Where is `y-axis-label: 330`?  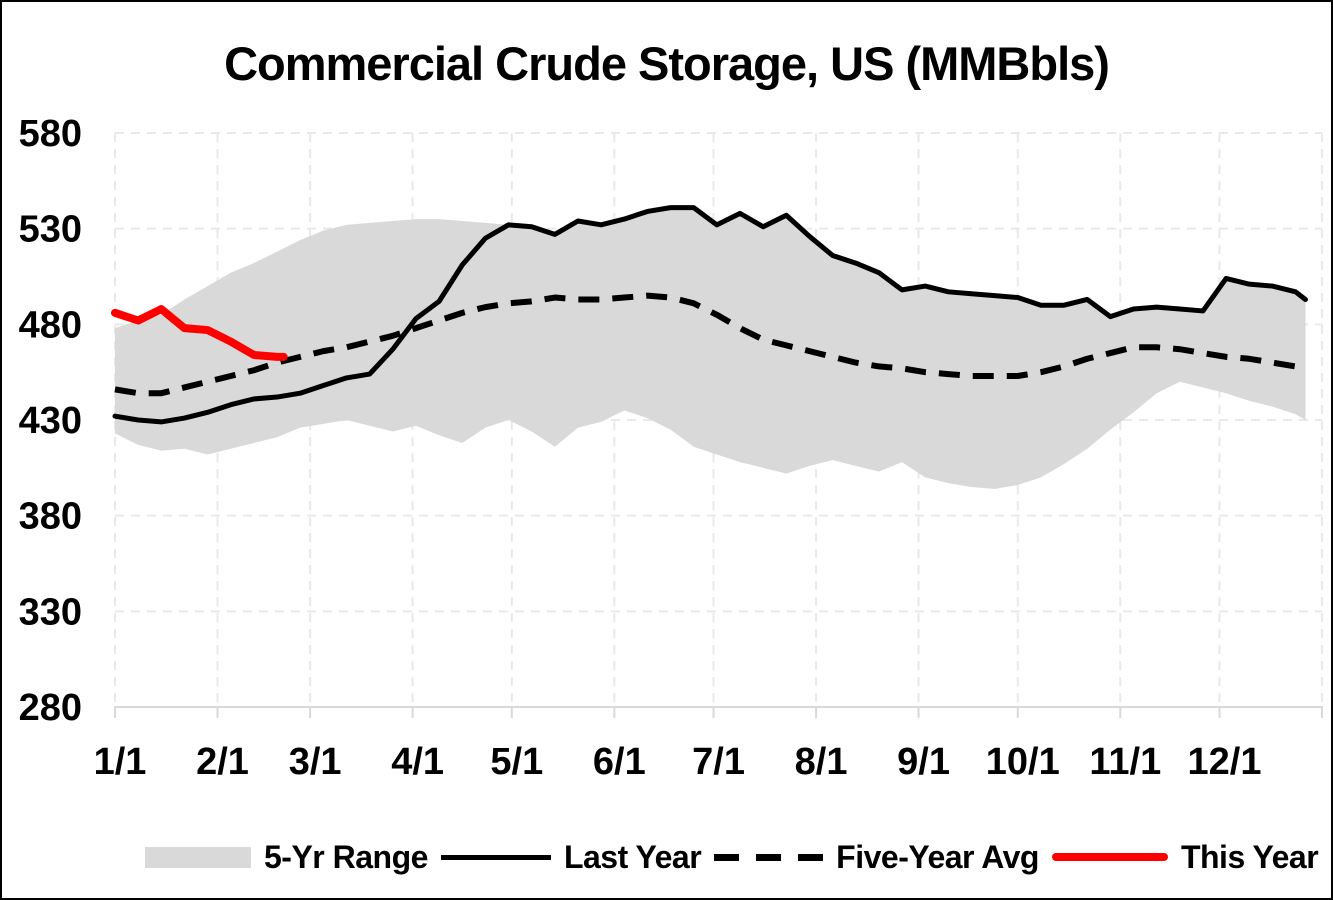 y-axis-label: 330 is located at coordinates (50, 612).